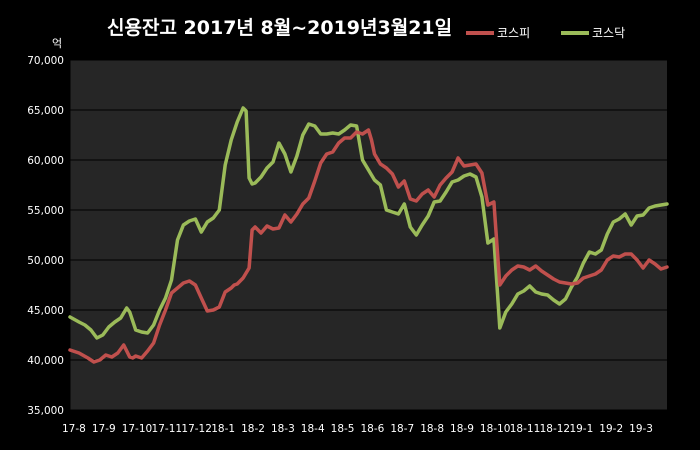 The height and width of the screenshot is (450, 700). Describe the element at coordinates (608, 33) in the screenshot. I see `legend-label-kosdaq: 코스닥` at that location.